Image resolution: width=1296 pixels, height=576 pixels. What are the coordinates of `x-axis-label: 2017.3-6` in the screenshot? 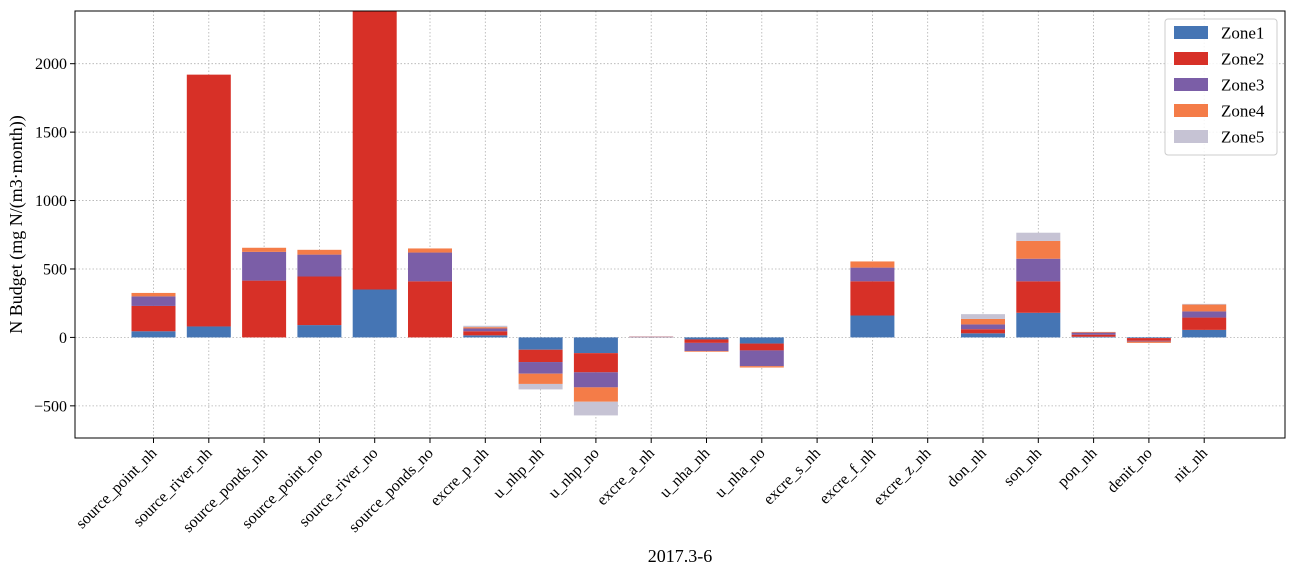 It's located at (680, 556).